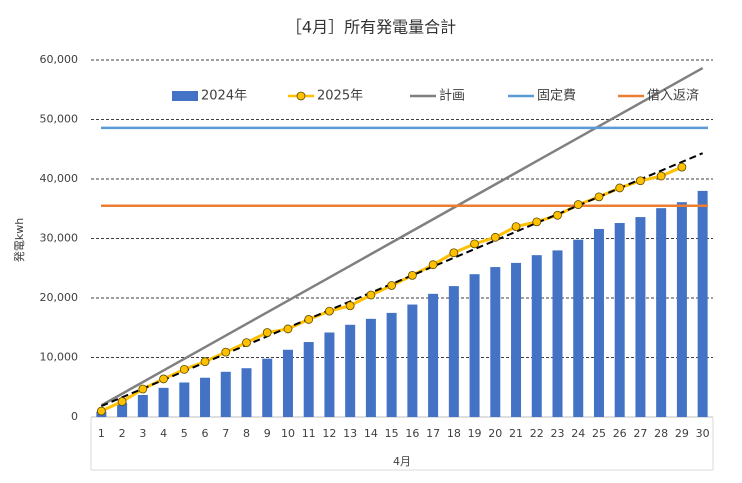  I want to click on y-tick-label: 60,000, so click(59, 59).